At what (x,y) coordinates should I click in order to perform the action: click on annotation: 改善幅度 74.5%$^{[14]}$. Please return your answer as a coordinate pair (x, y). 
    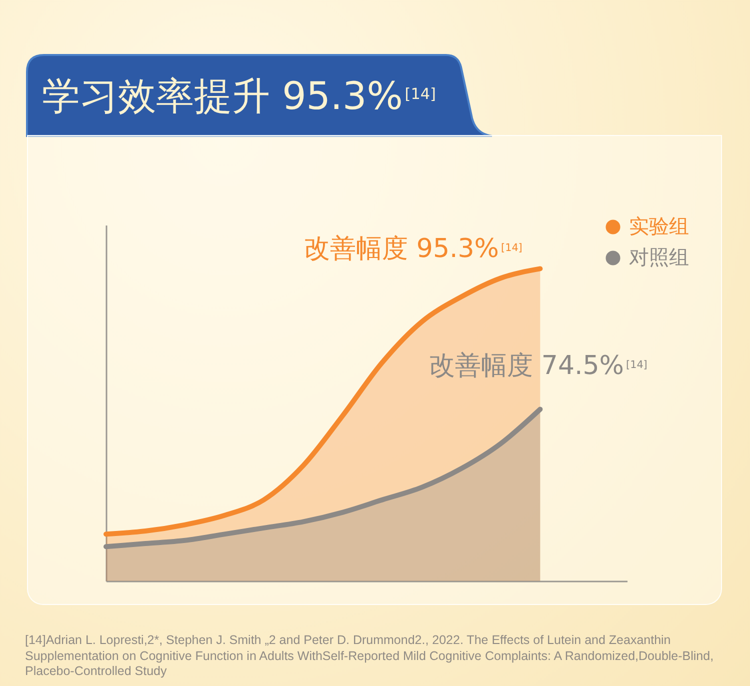
    Looking at the image, I should click on (538, 367).